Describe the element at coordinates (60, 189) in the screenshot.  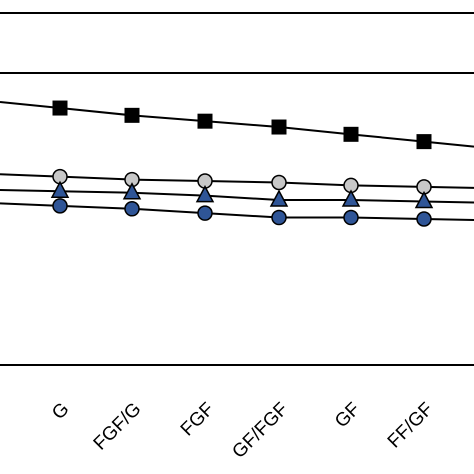
I see `series-3-point-G` at that location.